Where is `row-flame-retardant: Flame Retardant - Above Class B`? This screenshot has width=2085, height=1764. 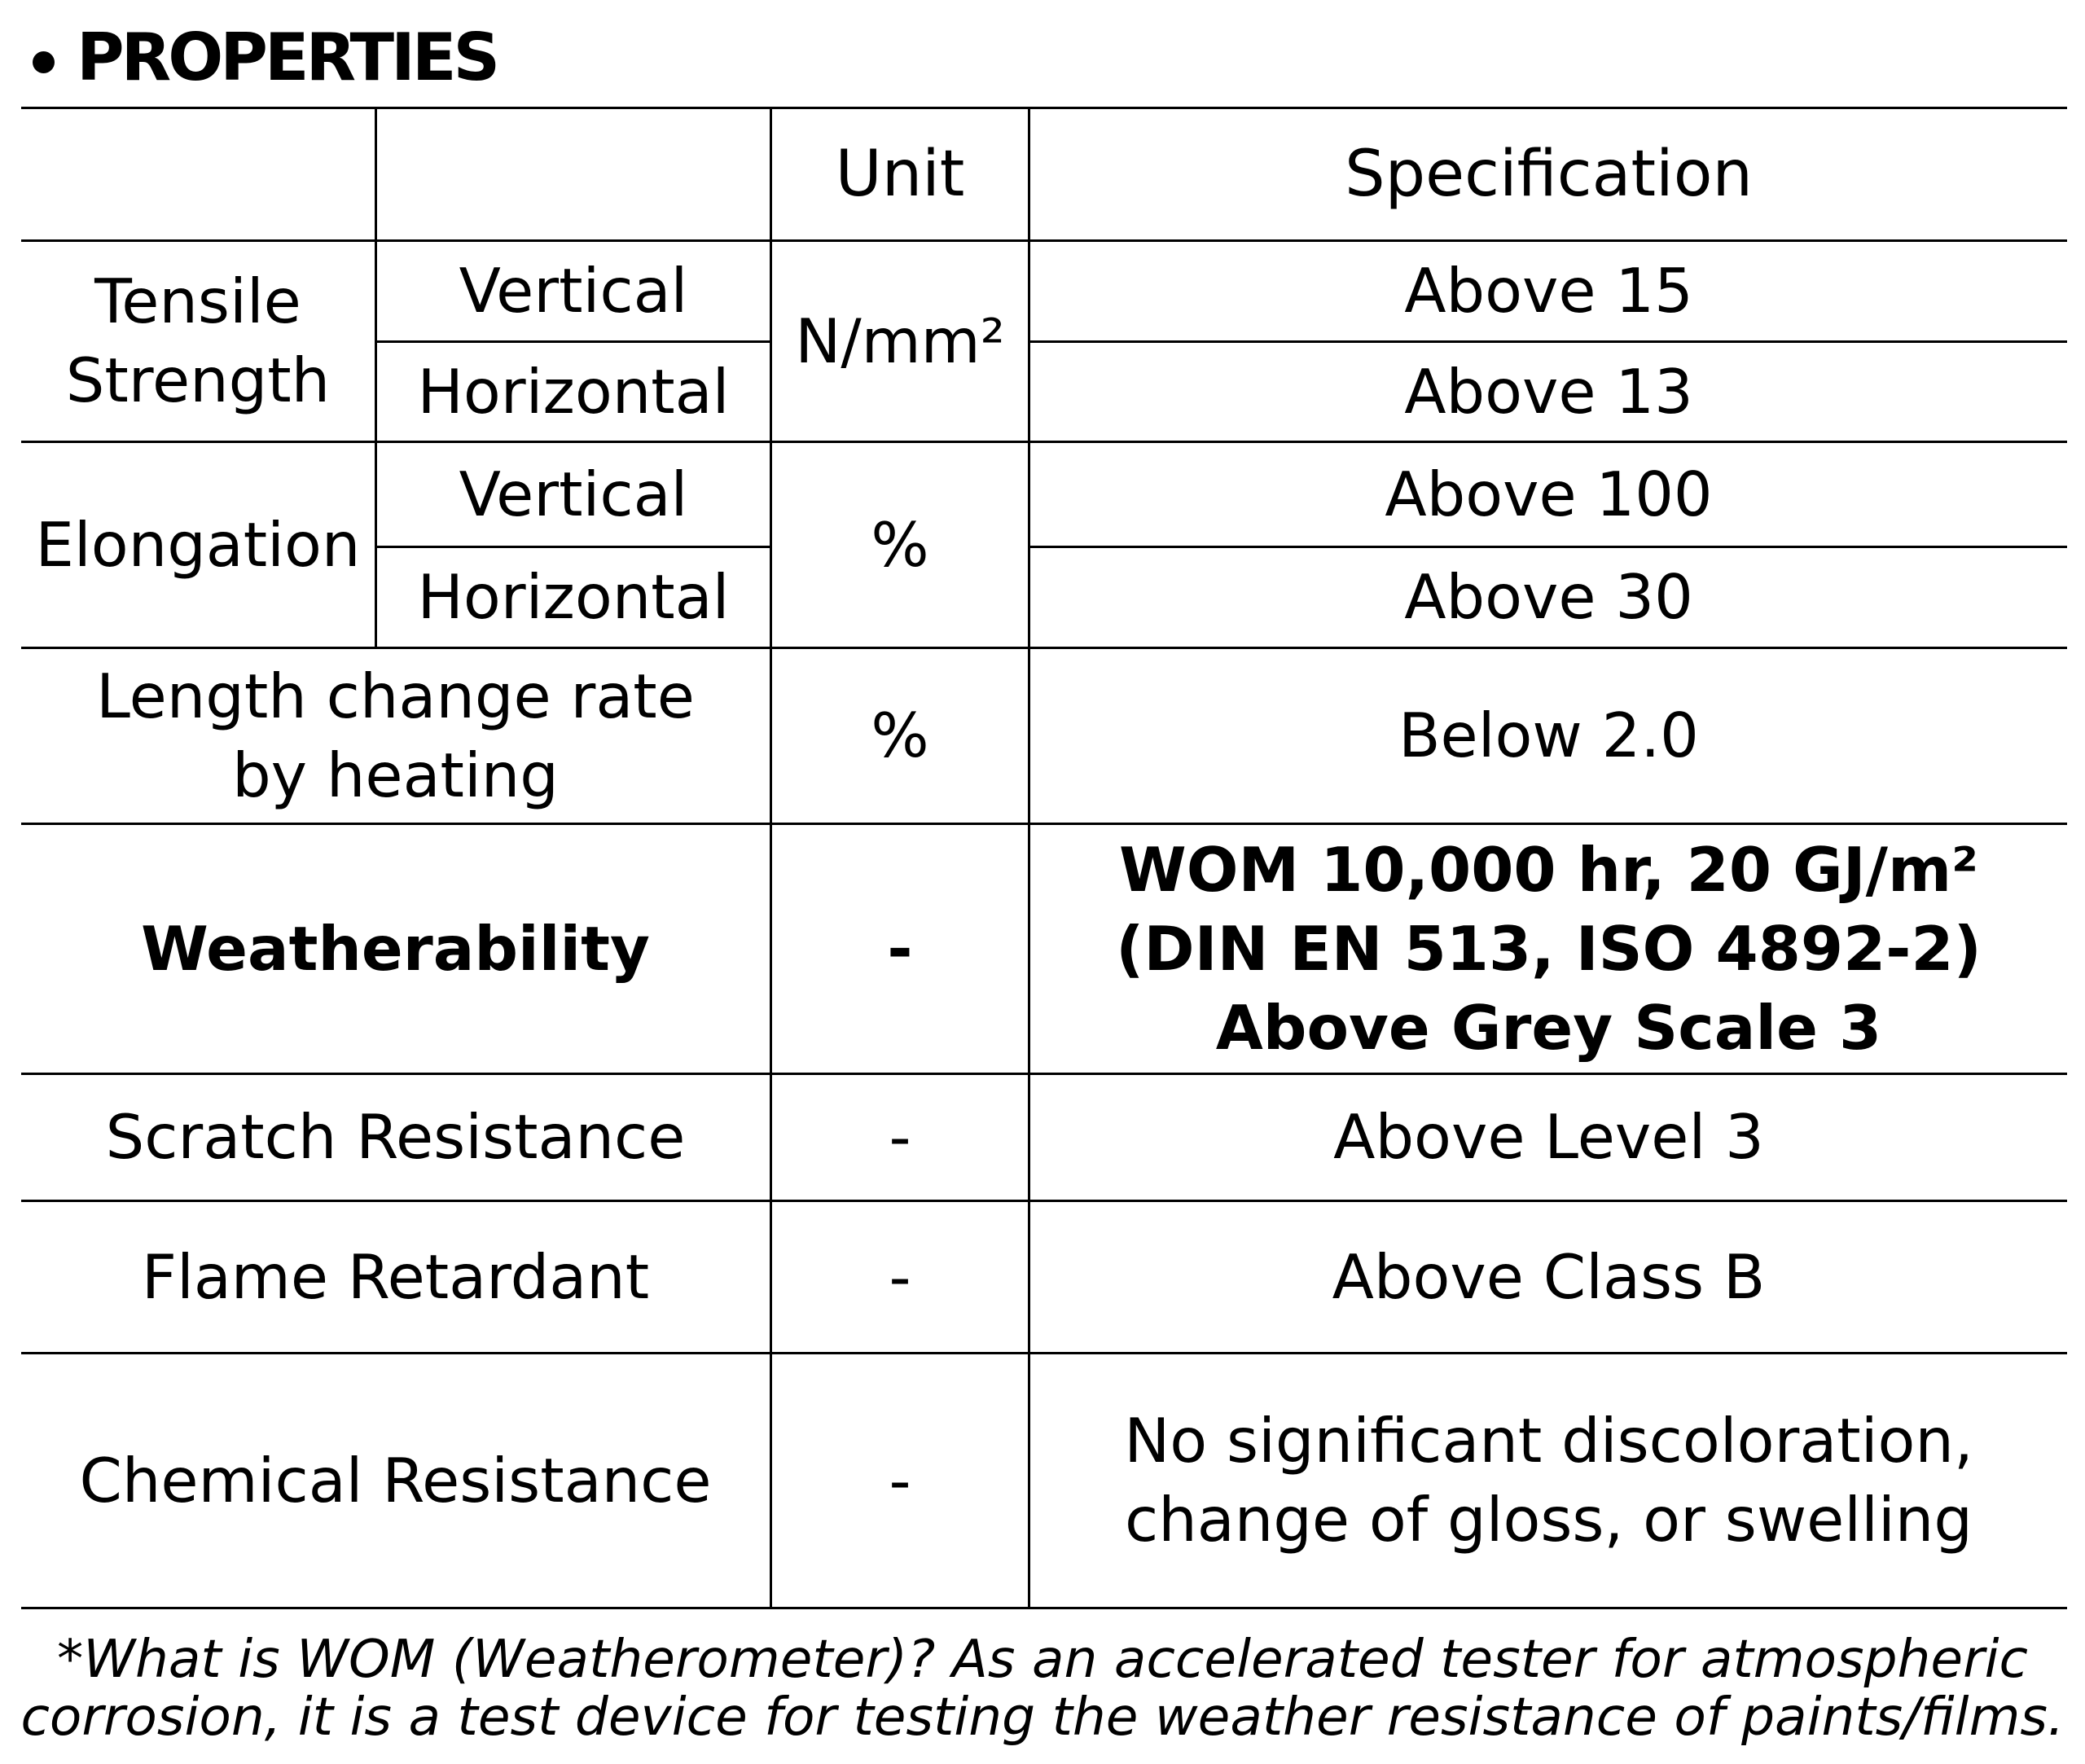 row-flame-retardant: Flame Retardant - Above Class B is located at coordinates (1044, 1276).